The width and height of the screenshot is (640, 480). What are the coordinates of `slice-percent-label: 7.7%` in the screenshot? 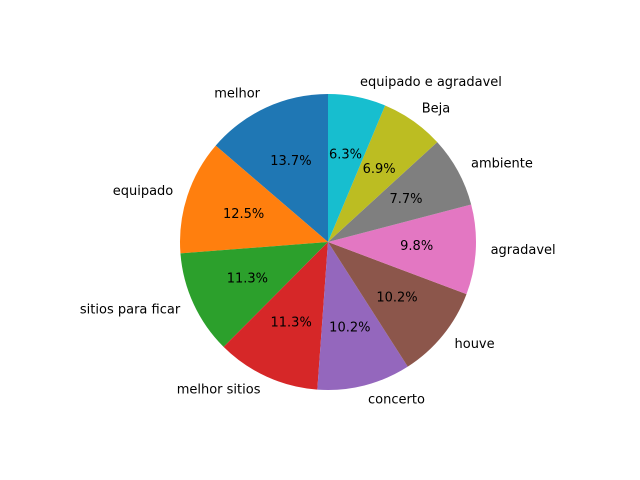 It's located at (405, 199).